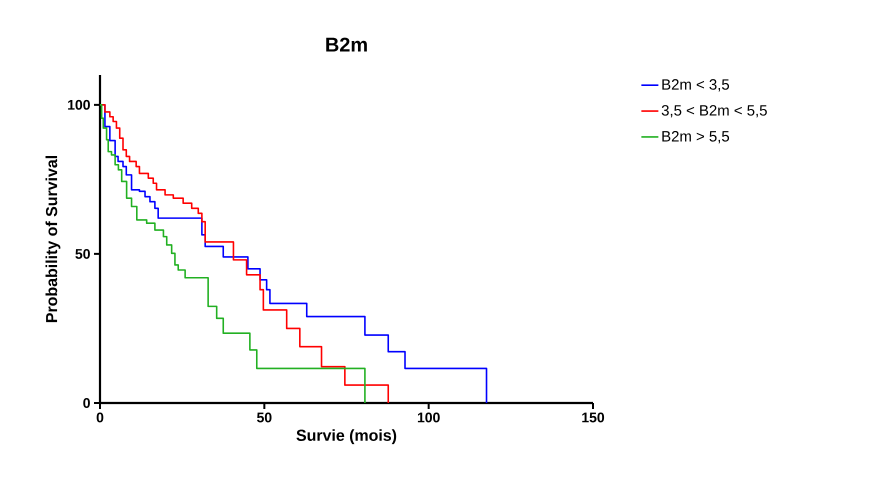 This screenshot has height=481, width=869. Describe the element at coordinates (264, 417) in the screenshot. I see `x-tick-label: 50` at that location.